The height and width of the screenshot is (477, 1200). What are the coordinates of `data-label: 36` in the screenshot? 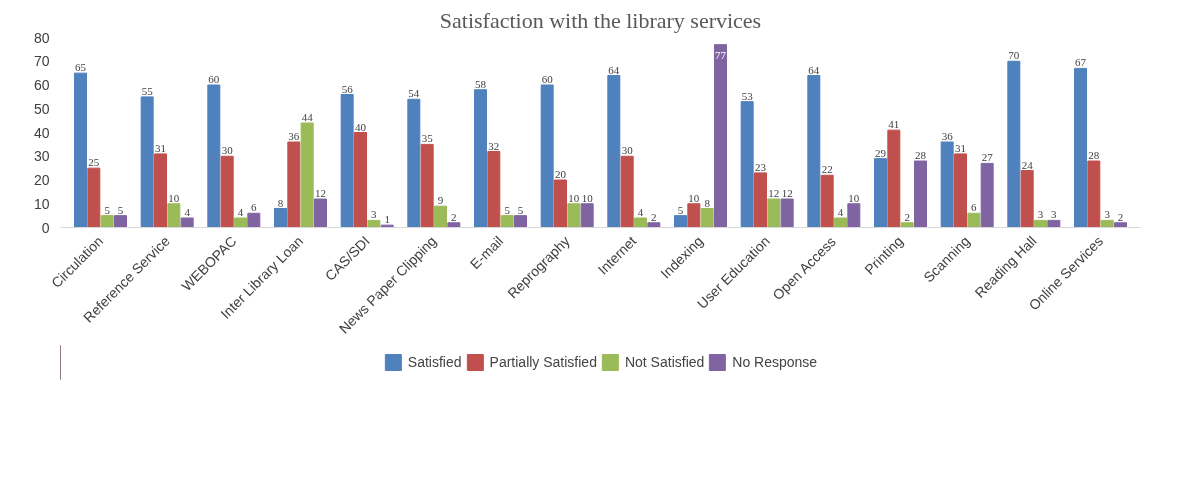 It's located at (294, 136).